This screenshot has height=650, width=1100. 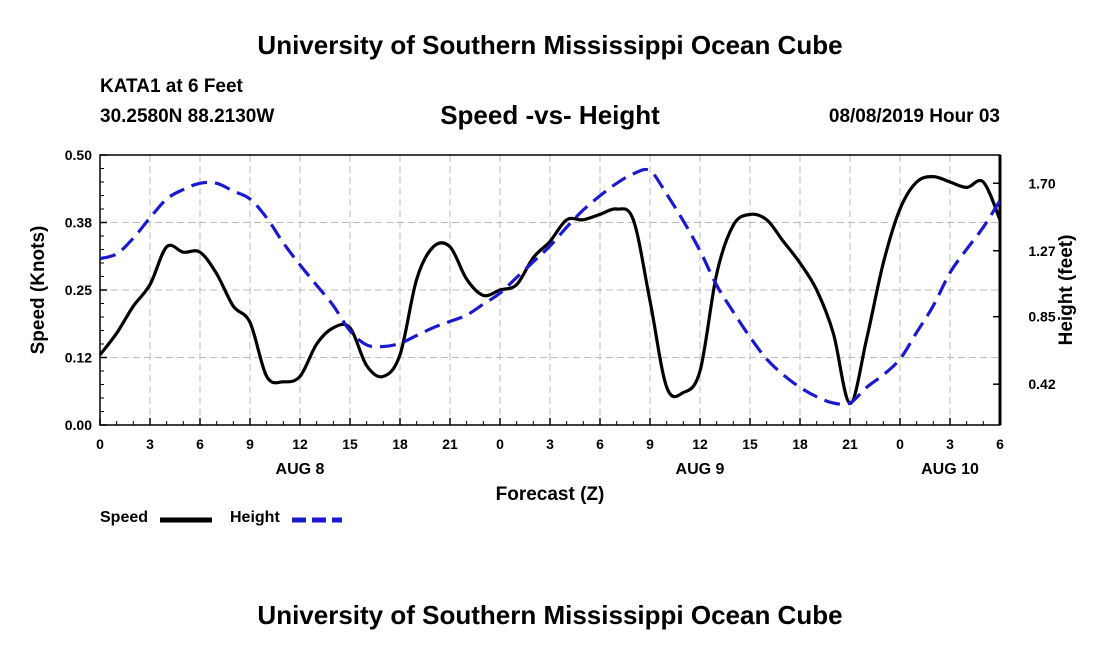 I want to click on y-tick-label: 0.25, so click(x=78, y=290).